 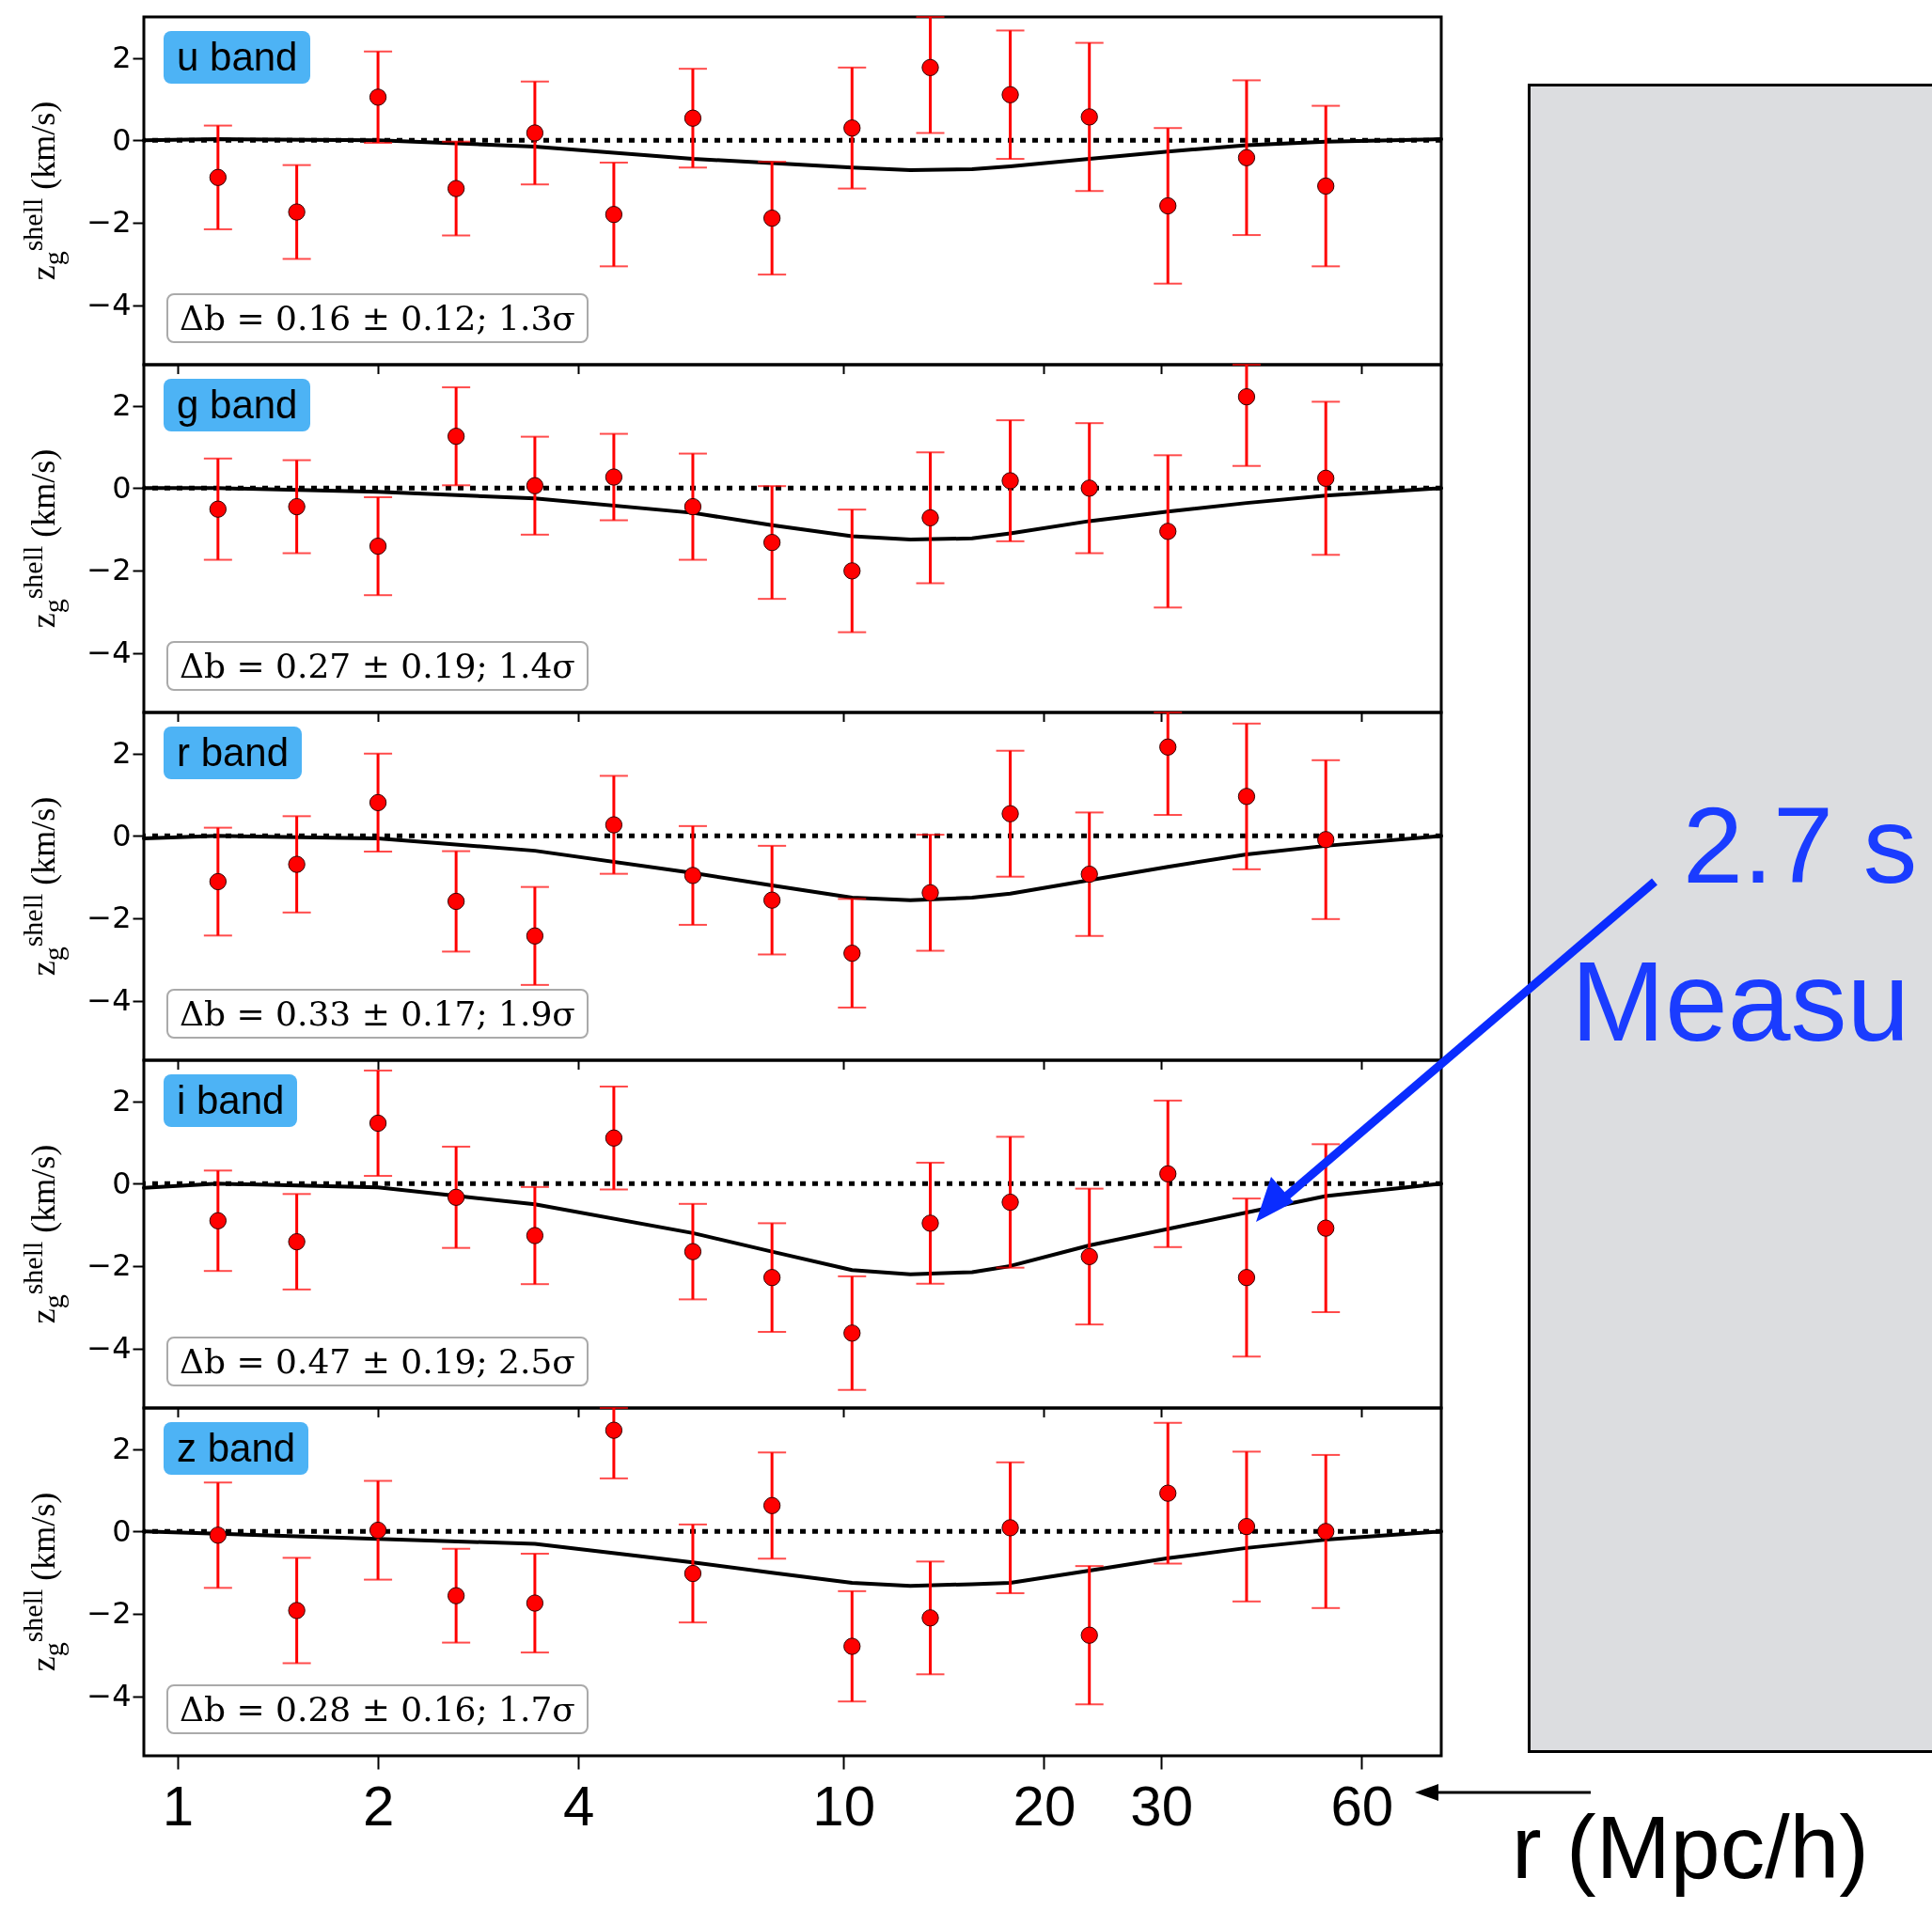 What do you see at coordinates (179, 1806) in the screenshot?
I see `x-tick-label: 1` at bounding box center [179, 1806].